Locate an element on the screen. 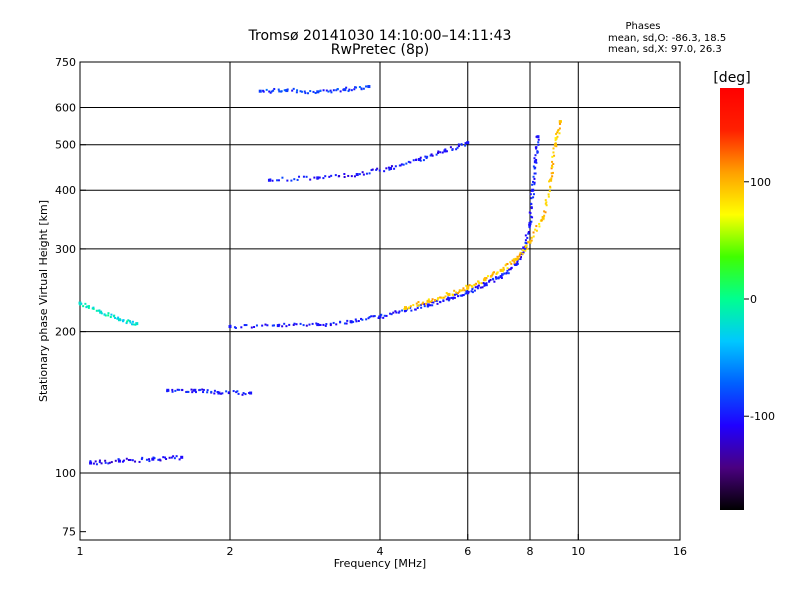 The width and height of the screenshot is (800, 600). x-tick-label: 6 is located at coordinates (467, 551).